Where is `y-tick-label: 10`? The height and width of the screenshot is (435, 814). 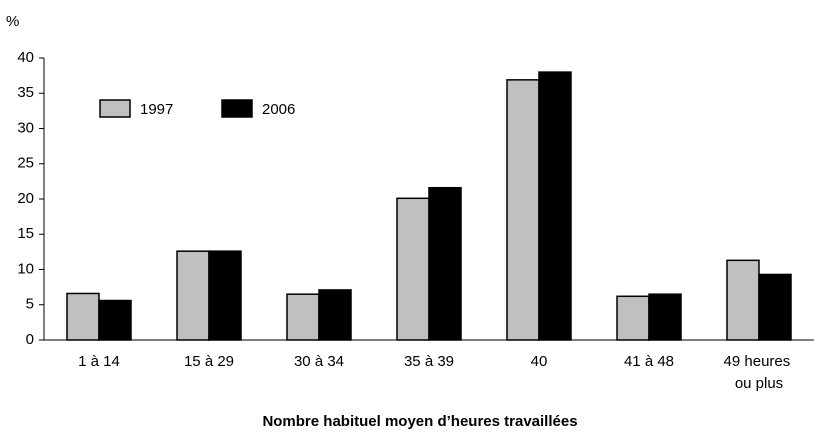 y-tick-label: 10 is located at coordinates (25, 268).